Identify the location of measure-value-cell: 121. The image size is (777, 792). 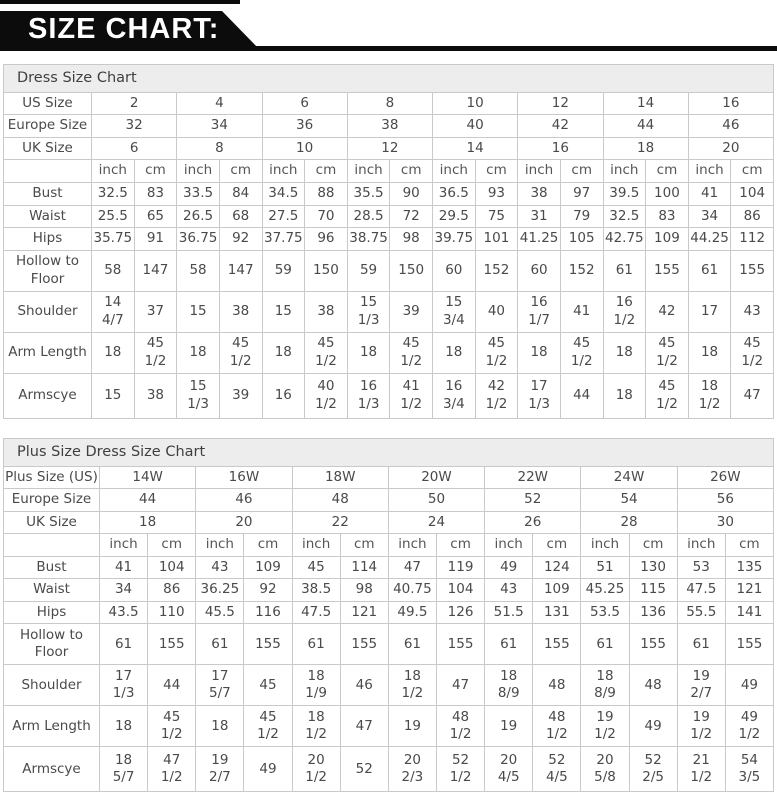
(364, 612).